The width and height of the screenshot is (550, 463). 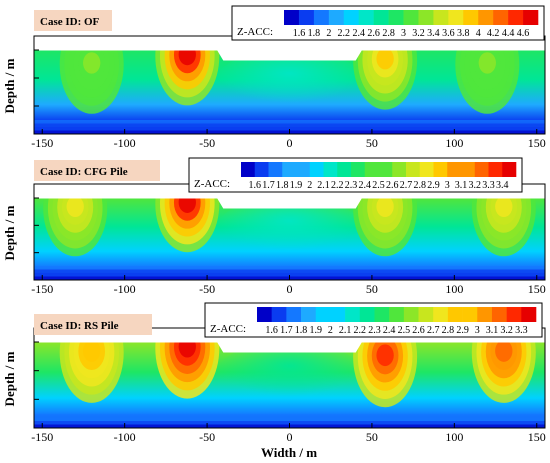 What do you see at coordinates (301, 330) in the screenshot?
I see `legend-level-label: 1.8` at bounding box center [301, 330].